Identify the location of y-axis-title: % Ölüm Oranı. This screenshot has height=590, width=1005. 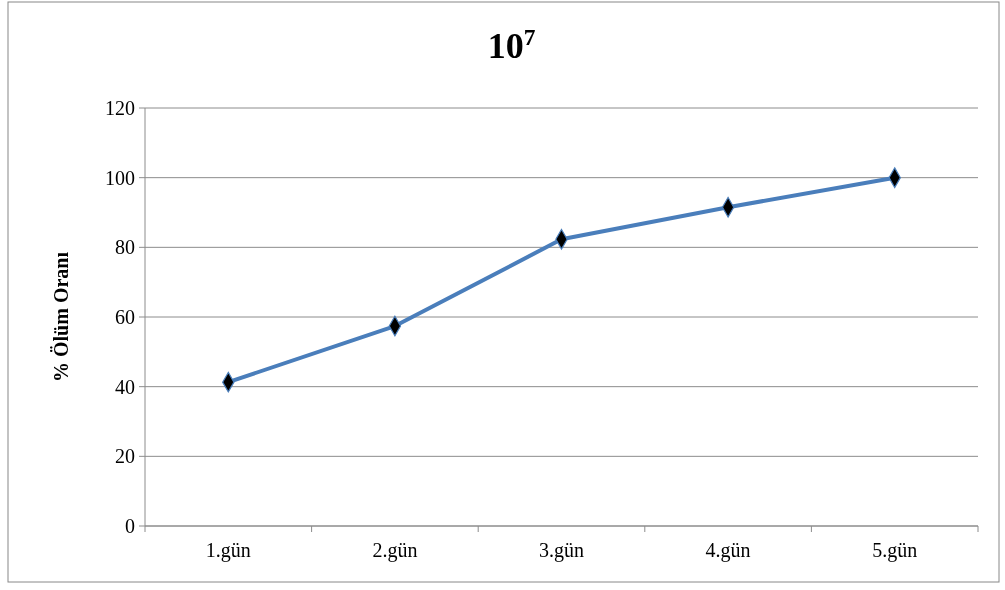
(61, 317).